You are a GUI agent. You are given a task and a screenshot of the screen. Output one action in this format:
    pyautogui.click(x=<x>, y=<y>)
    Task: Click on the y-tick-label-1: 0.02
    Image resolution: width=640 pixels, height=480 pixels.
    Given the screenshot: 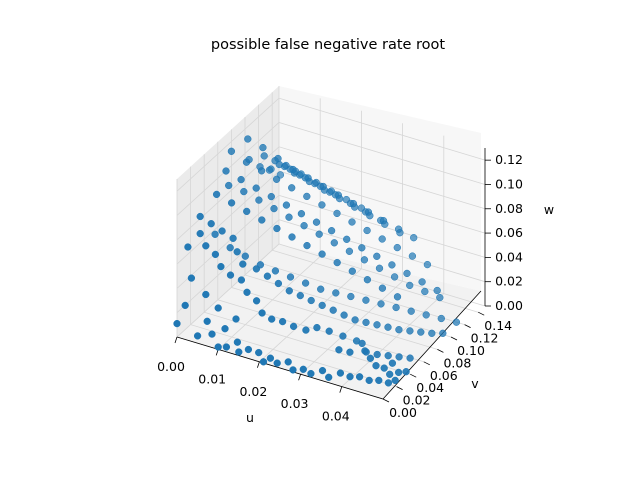 What is the action you would take?
    pyautogui.click(x=417, y=400)
    